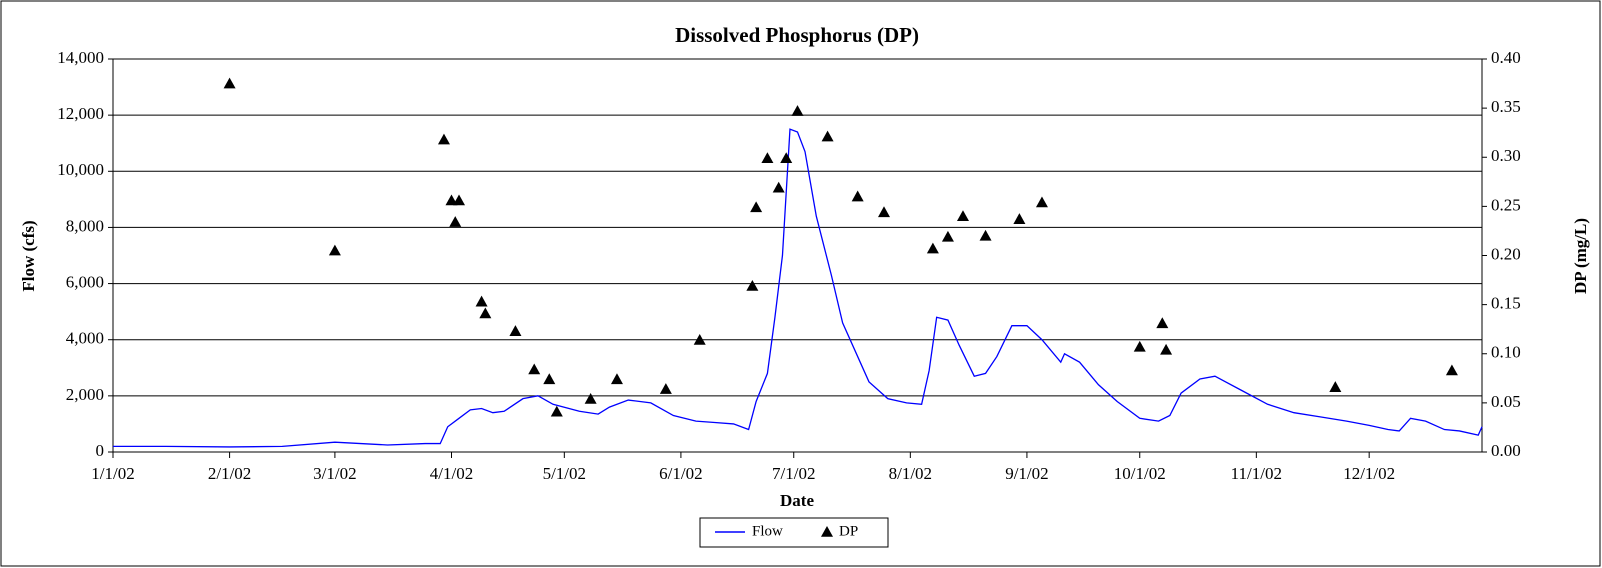 This screenshot has height=568, width=1602. What do you see at coordinates (1506, 450) in the screenshot?
I see `y2-tick-label: 0.00` at bounding box center [1506, 450].